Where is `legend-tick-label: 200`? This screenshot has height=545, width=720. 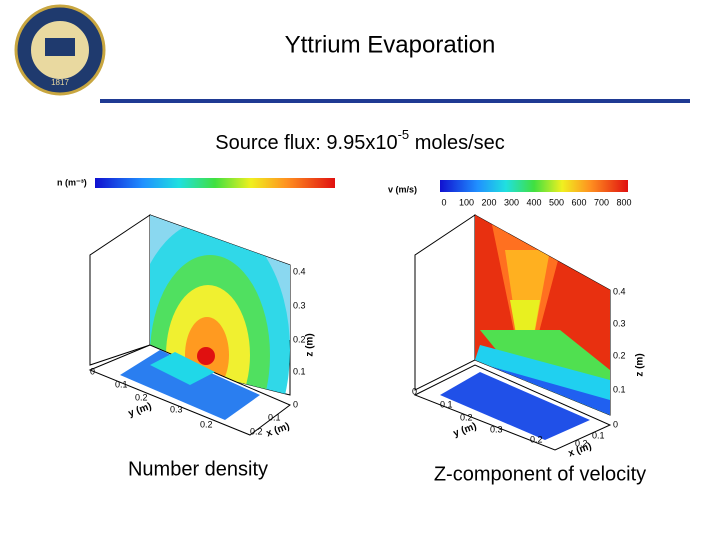 legend-tick-label: 200 is located at coordinates (488, 202).